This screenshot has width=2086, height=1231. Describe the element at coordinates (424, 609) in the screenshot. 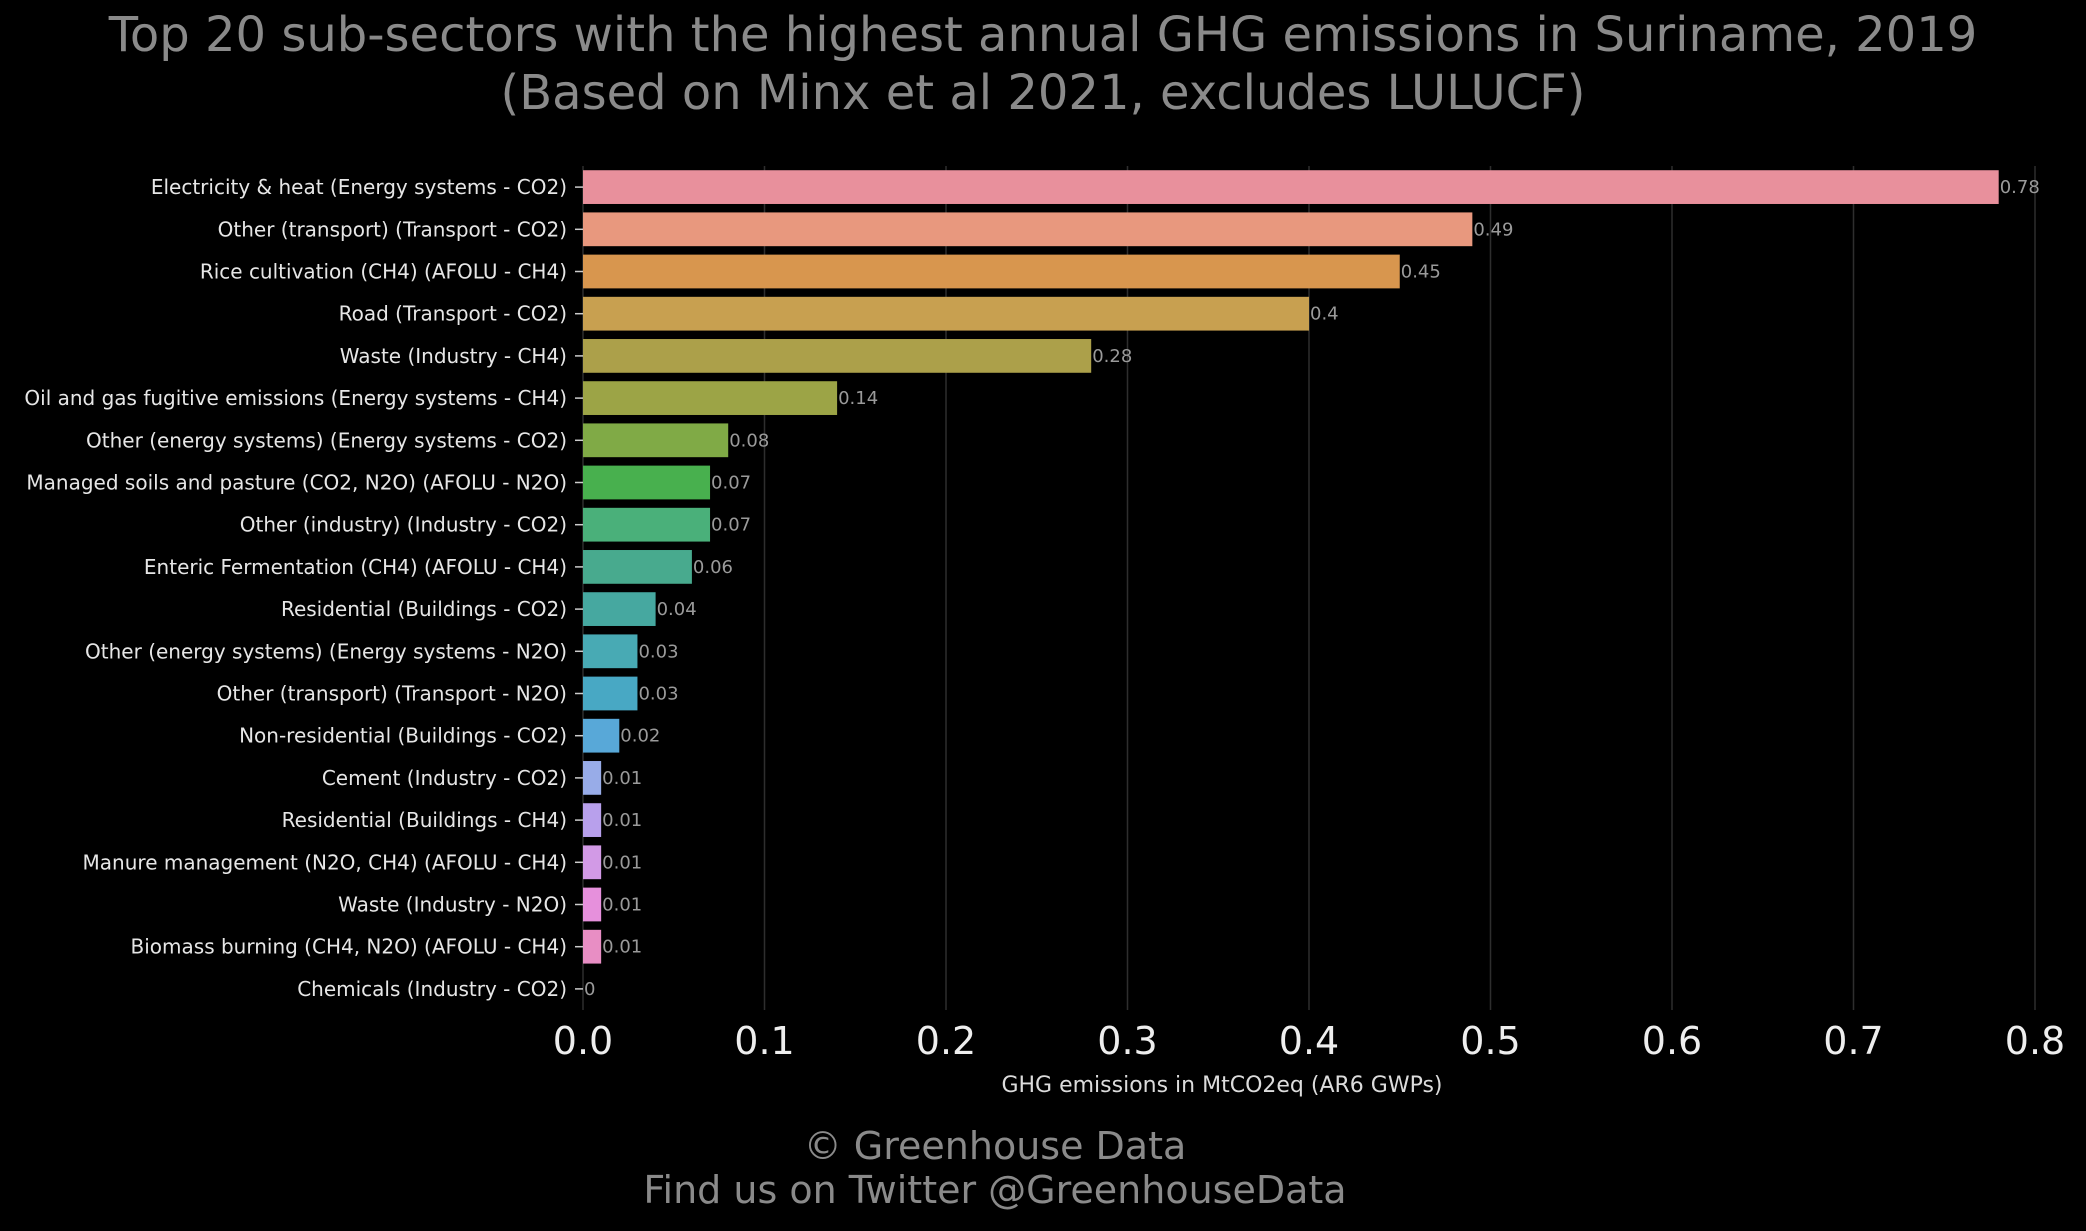

I see `category-label: Residential (Buildings - CO2)` at that location.